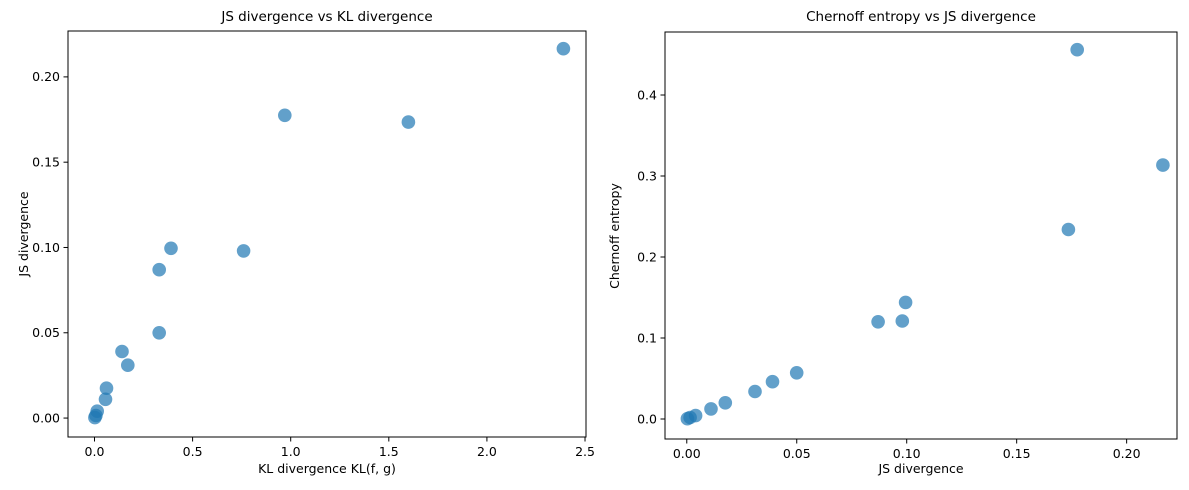  What do you see at coordinates (647, 94) in the screenshot?
I see `y-tick-label: 0.4` at bounding box center [647, 94].